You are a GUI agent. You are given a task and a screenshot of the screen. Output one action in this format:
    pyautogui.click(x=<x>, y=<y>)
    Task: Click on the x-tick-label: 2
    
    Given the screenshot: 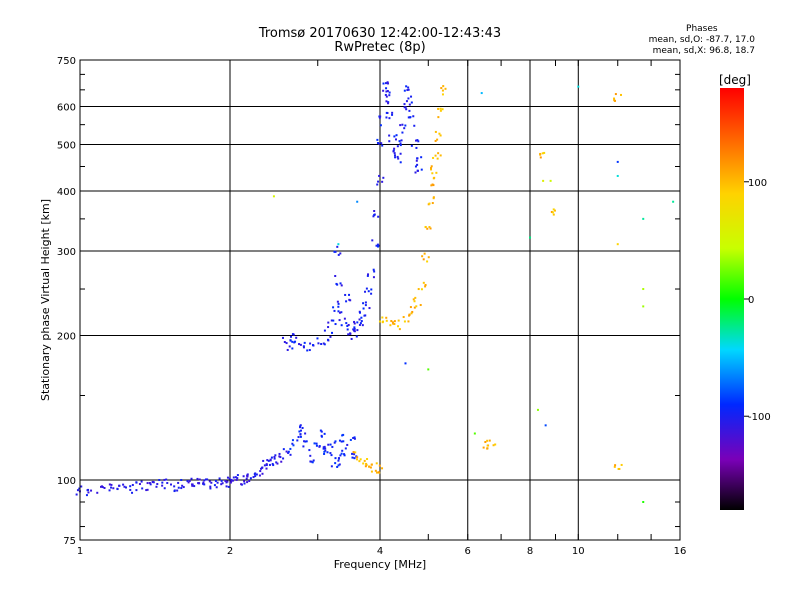 What is the action you would take?
    pyautogui.click(x=230, y=551)
    